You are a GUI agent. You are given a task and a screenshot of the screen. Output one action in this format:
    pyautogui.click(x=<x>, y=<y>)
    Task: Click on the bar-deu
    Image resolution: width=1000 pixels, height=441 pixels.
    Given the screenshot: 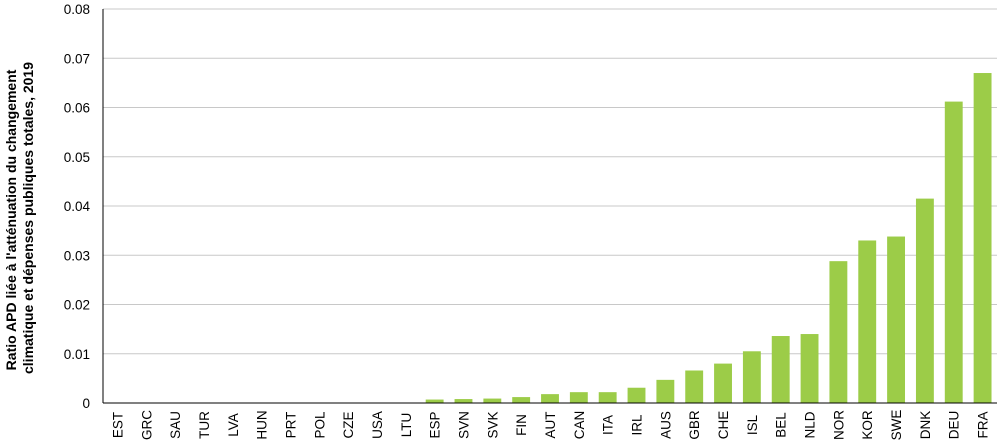 What is the action you would take?
    pyautogui.click(x=953, y=252)
    